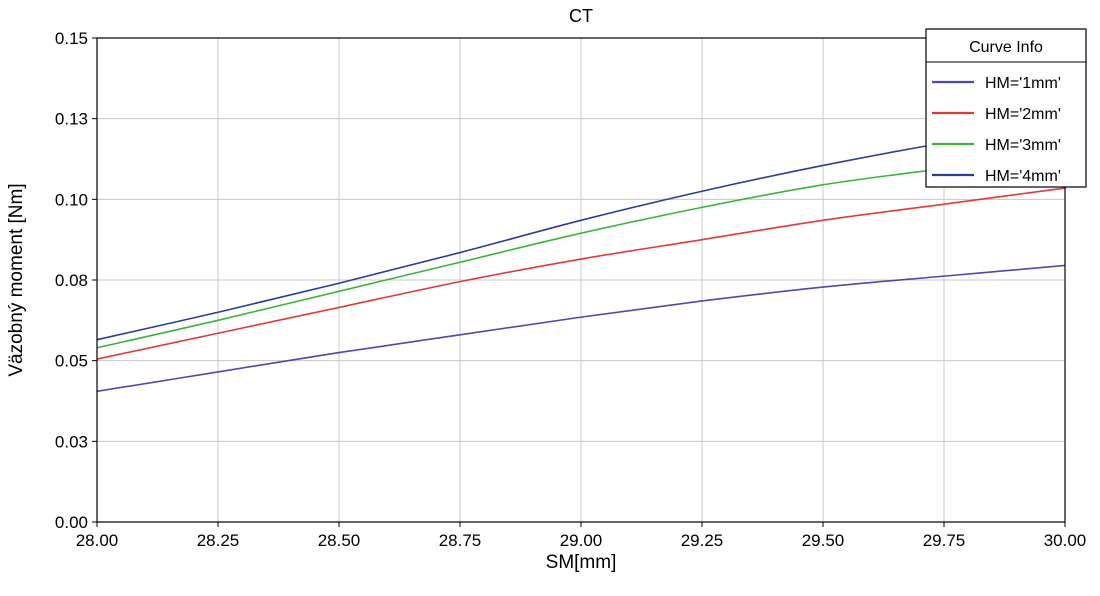  What do you see at coordinates (460, 540) in the screenshot?
I see `x-tick-label: 28.75` at bounding box center [460, 540].